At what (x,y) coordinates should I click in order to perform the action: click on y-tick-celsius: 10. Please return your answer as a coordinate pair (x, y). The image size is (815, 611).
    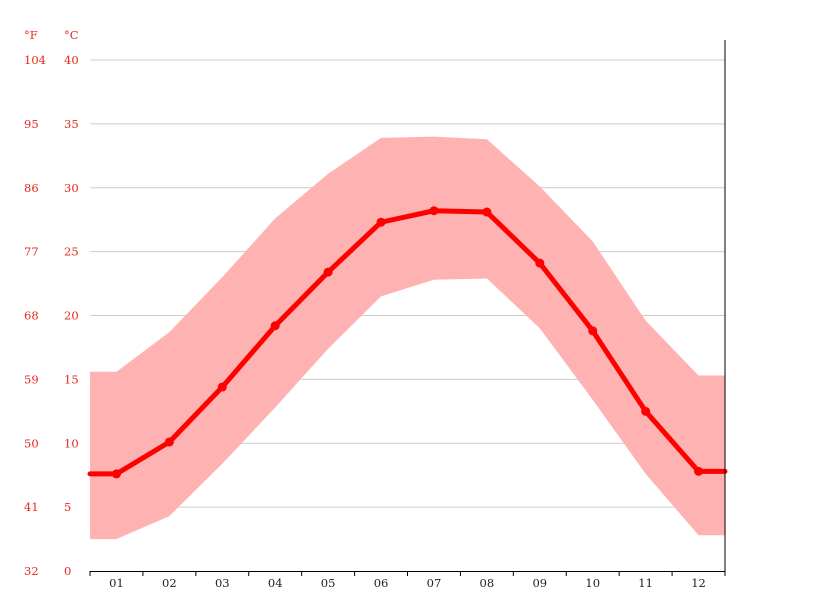
    Looking at the image, I should click on (71, 443).